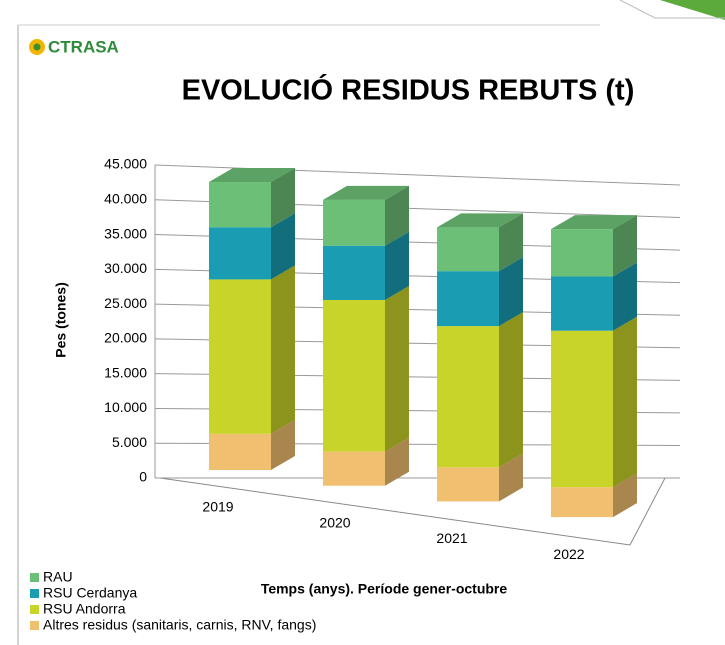 The height and width of the screenshot is (645, 725). I want to click on x-tick-label: 2020, so click(334, 522).